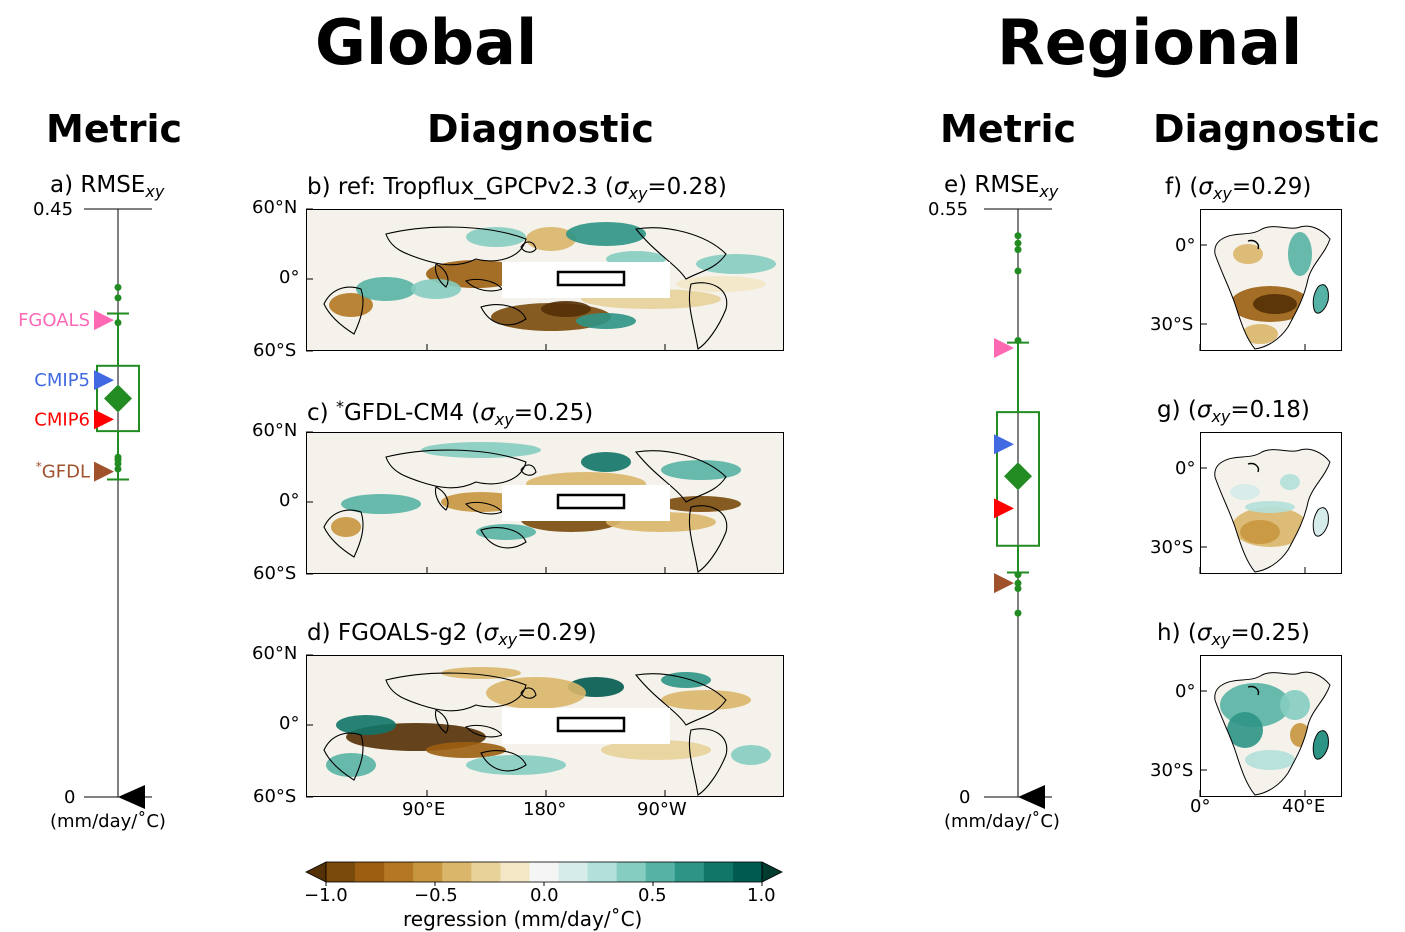 The image size is (1405, 932). Describe the element at coordinates (326, 895) in the screenshot. I see `colorbar-tick-neg1: −1.0` at that location.